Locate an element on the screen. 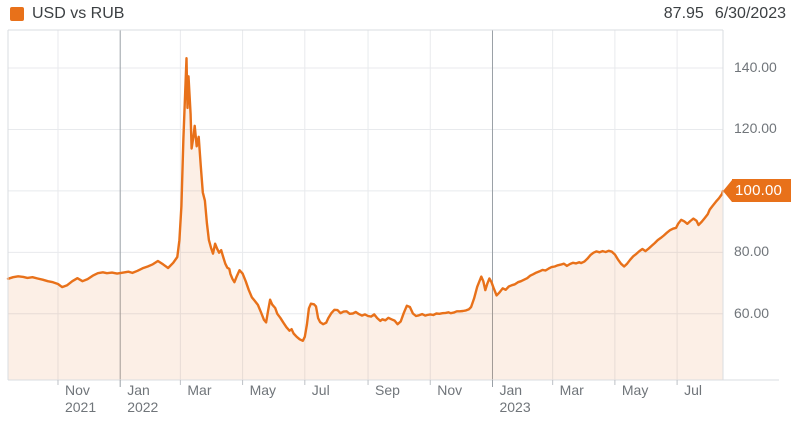 The image size is (800, 421). quote-value: 87.95 is located at coordinates (683, 13).